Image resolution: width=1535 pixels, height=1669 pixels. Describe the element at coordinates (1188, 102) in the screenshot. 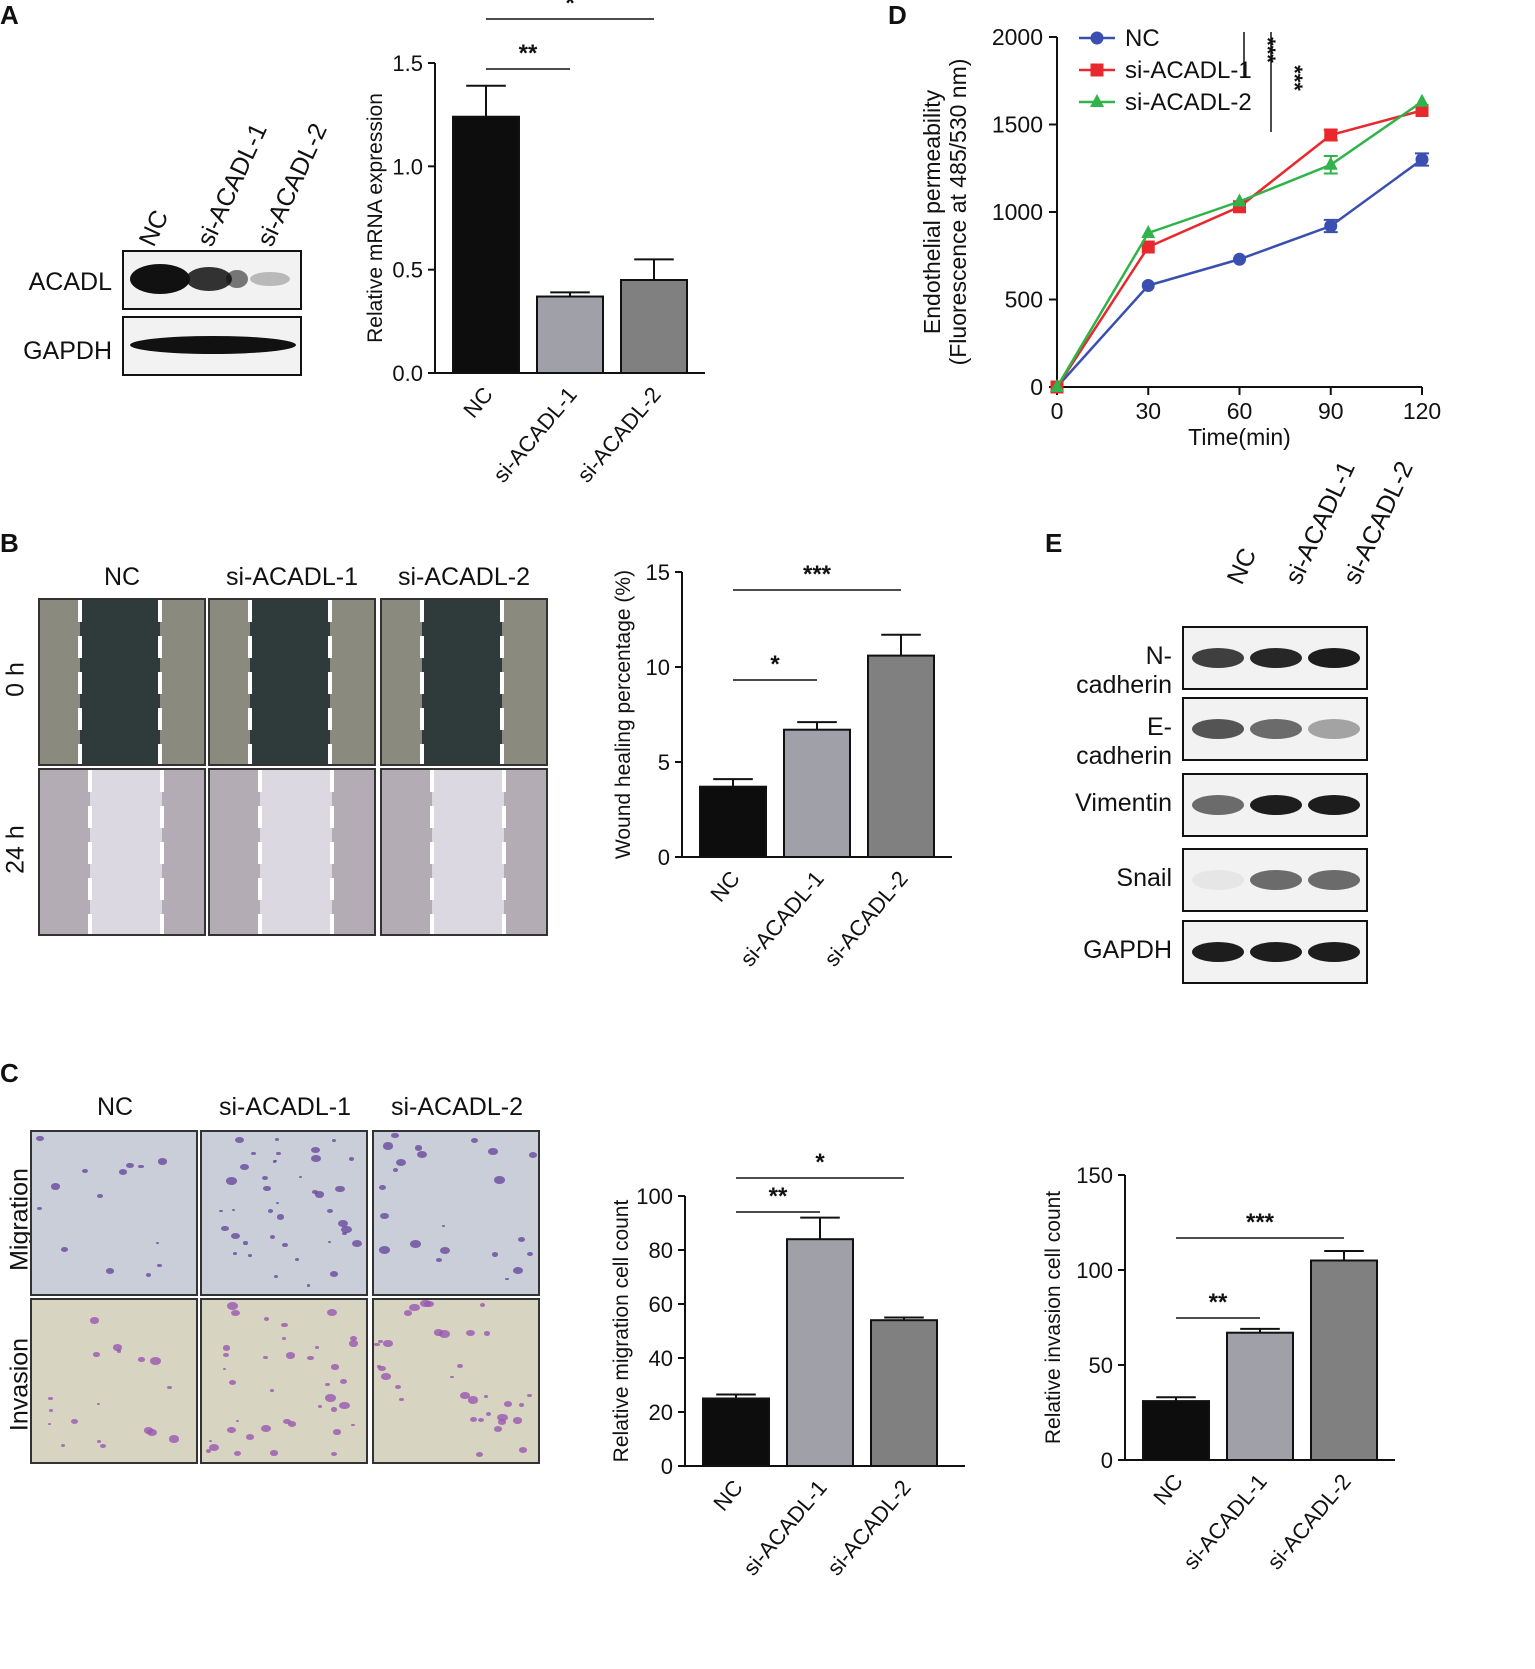

I see `legend-label-si-ACADL-2: si-ACADL-2` at that location.